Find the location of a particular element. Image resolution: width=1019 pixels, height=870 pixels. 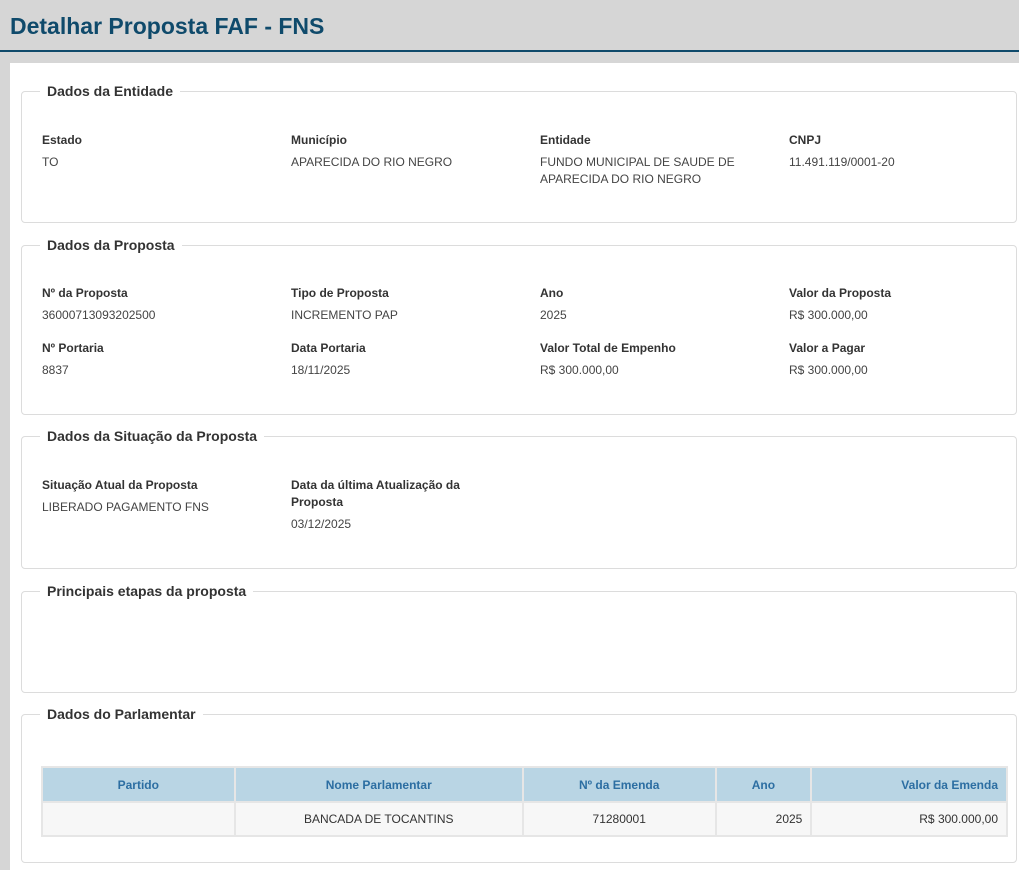

panel-etapas: Principais etapas da proposta is located at coordinates (519, 637).